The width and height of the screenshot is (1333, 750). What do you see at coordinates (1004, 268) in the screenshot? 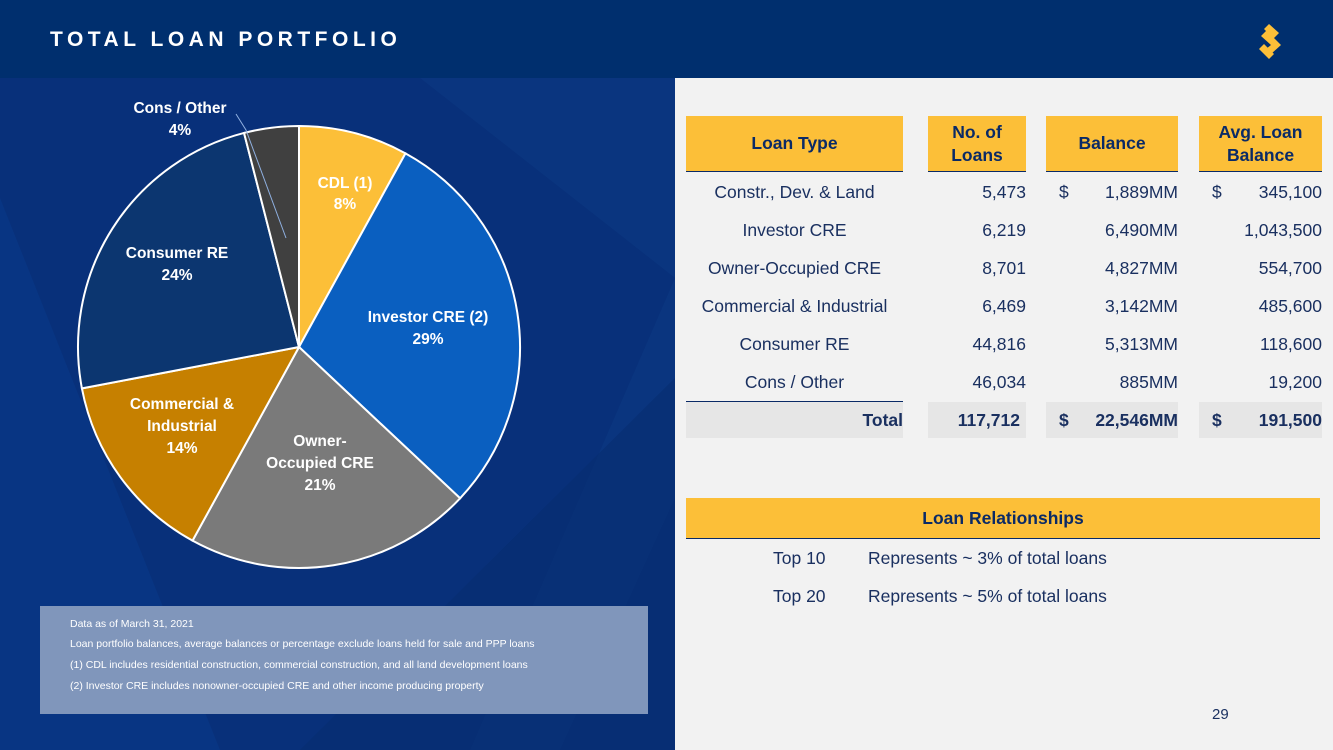
I see `row-num-loans: 8,701` at bounding box center [1004, 268].